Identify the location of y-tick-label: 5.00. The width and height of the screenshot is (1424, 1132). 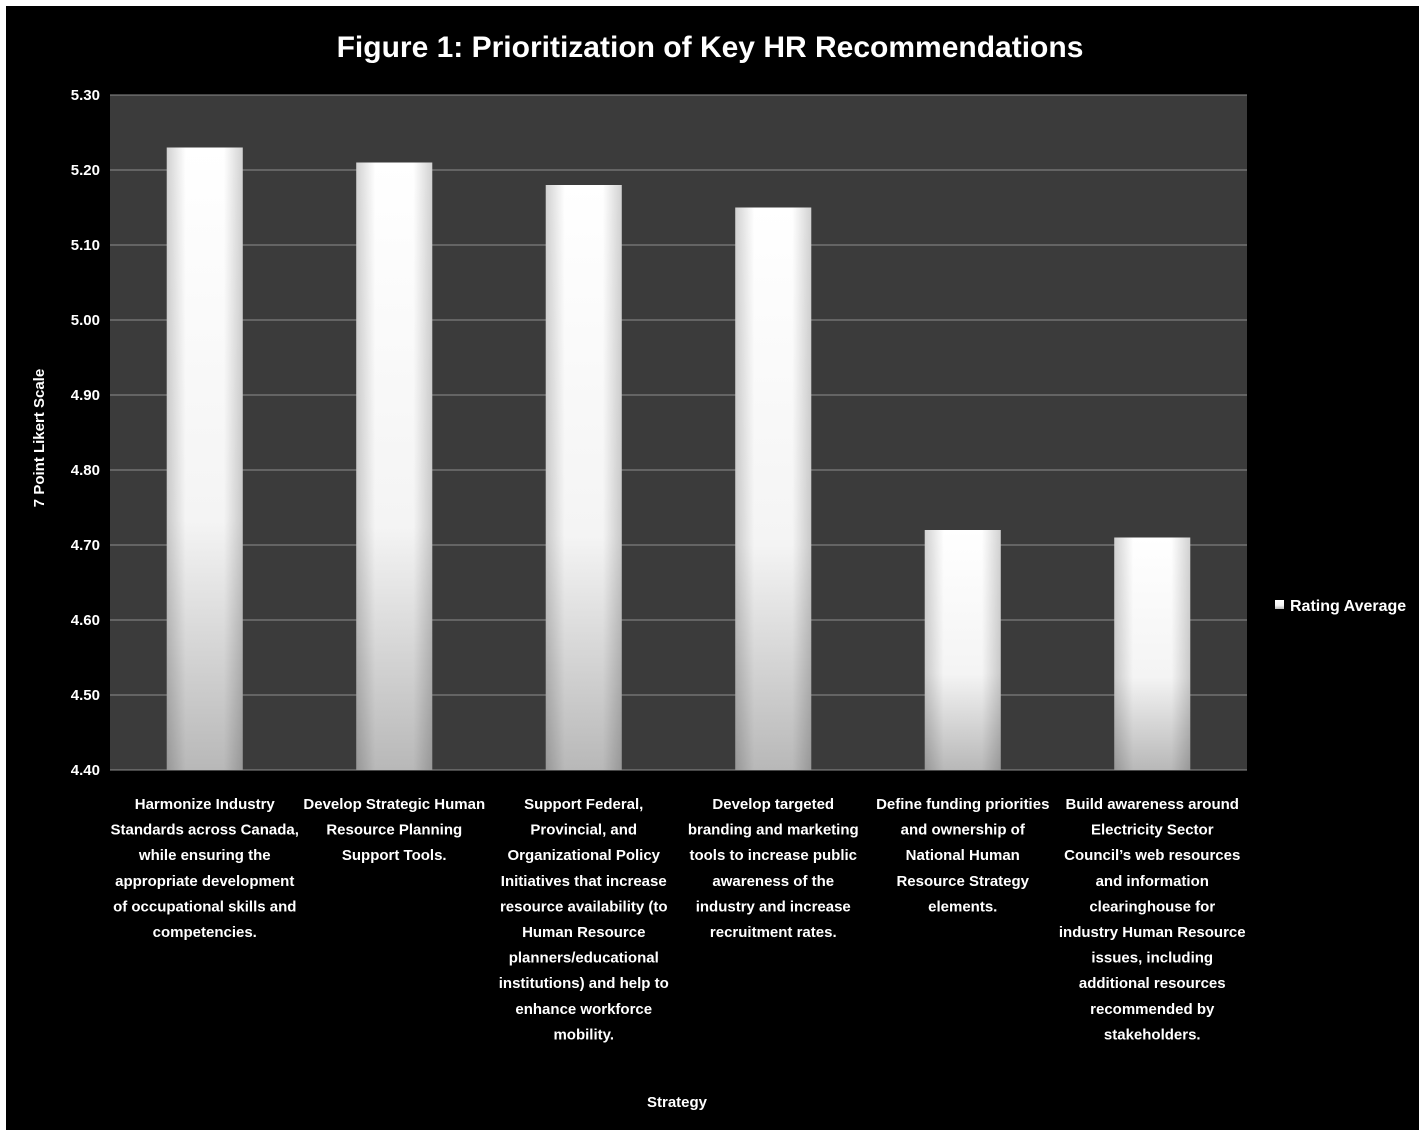
(85, 320).